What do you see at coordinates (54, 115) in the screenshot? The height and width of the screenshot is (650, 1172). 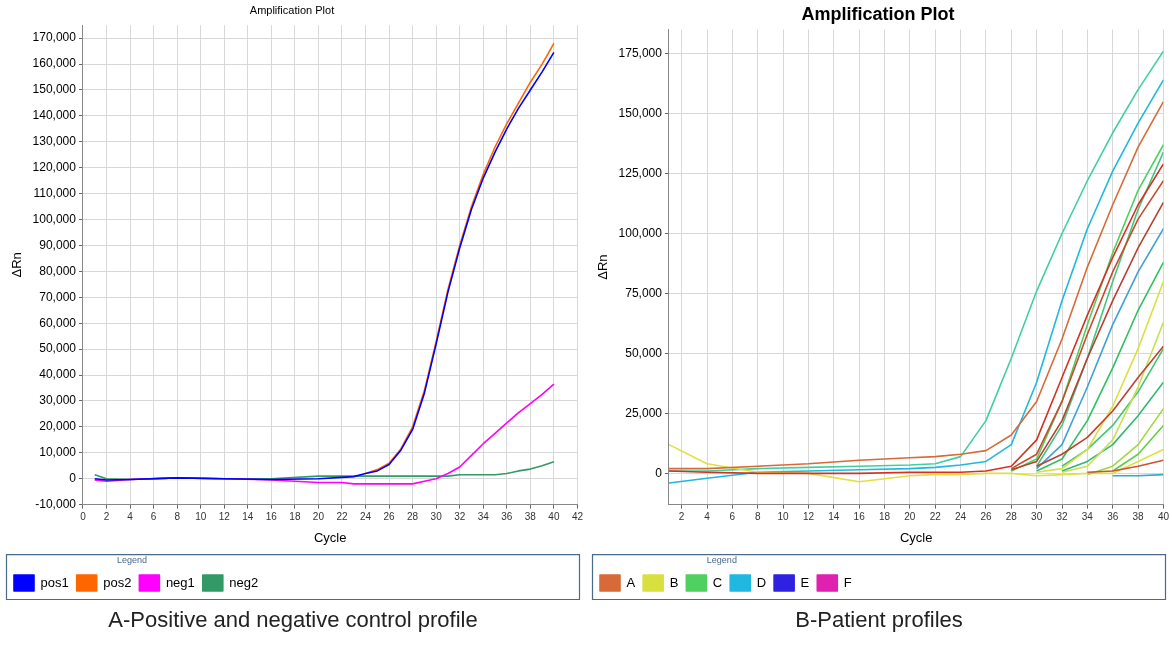 I see `y-tick-label: 140,000` at bounding box center [54, 115].